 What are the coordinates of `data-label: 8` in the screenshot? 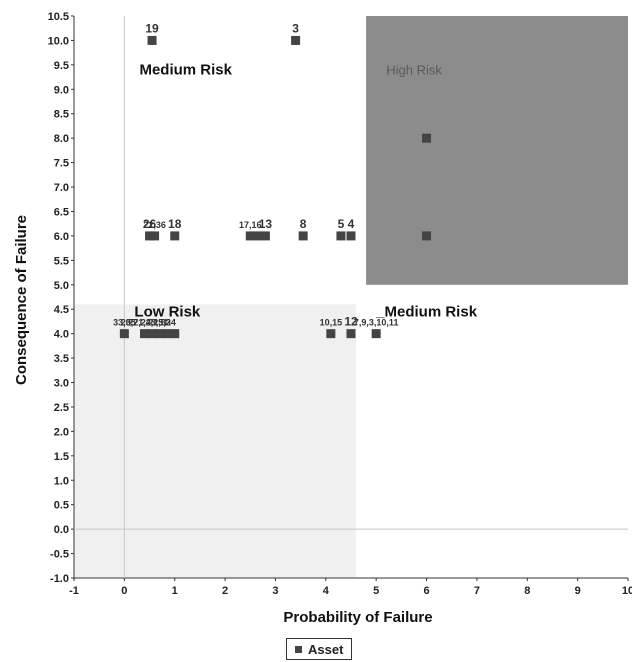 It's located at (303, 224).